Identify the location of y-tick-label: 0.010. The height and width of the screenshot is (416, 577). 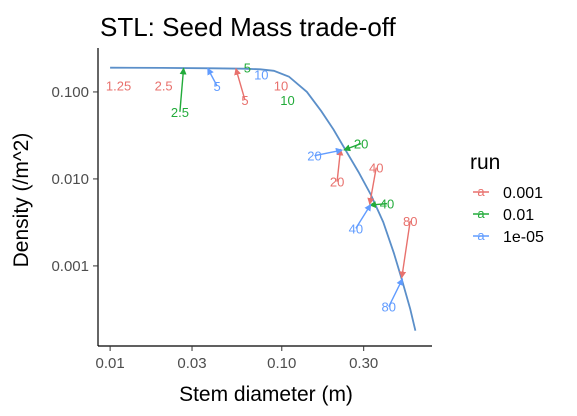
(70, 179).